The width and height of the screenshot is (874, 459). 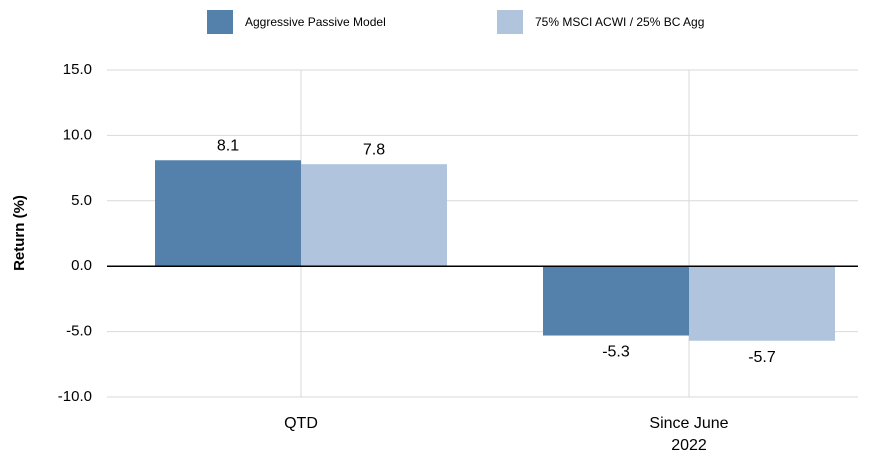 What do you see at coordinates (616, 352) in the screenshot?
I see `data-label: -5.3` at bounding box center [616, 352].